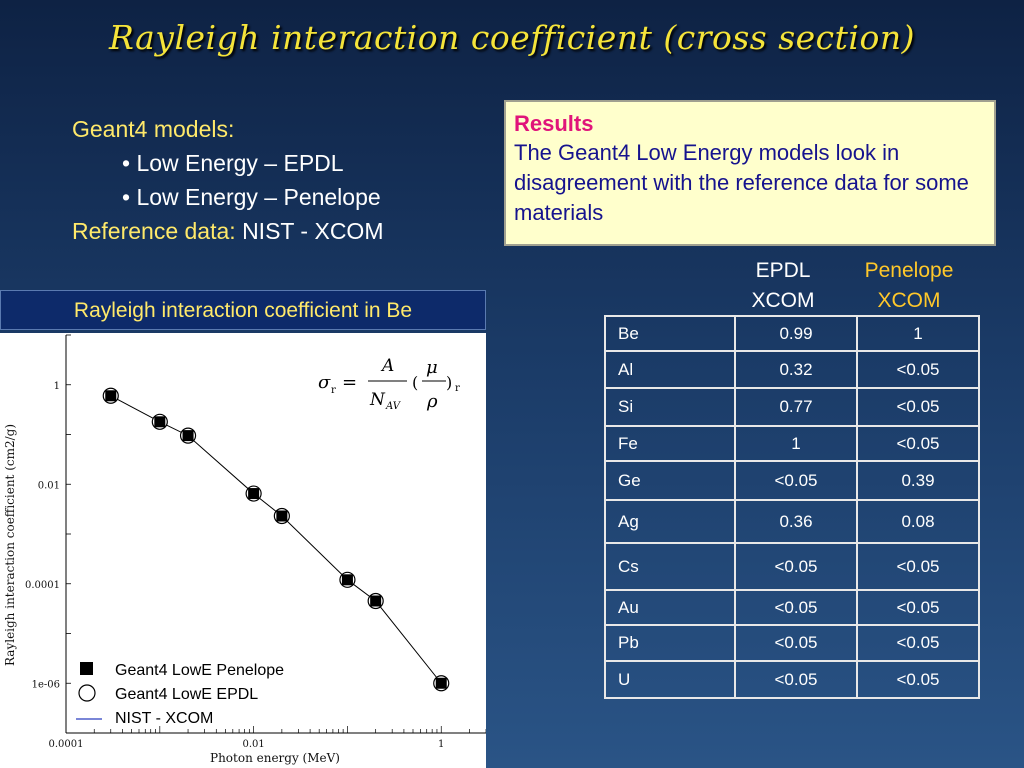  I want to click on series-line-path, so click(276, 539).